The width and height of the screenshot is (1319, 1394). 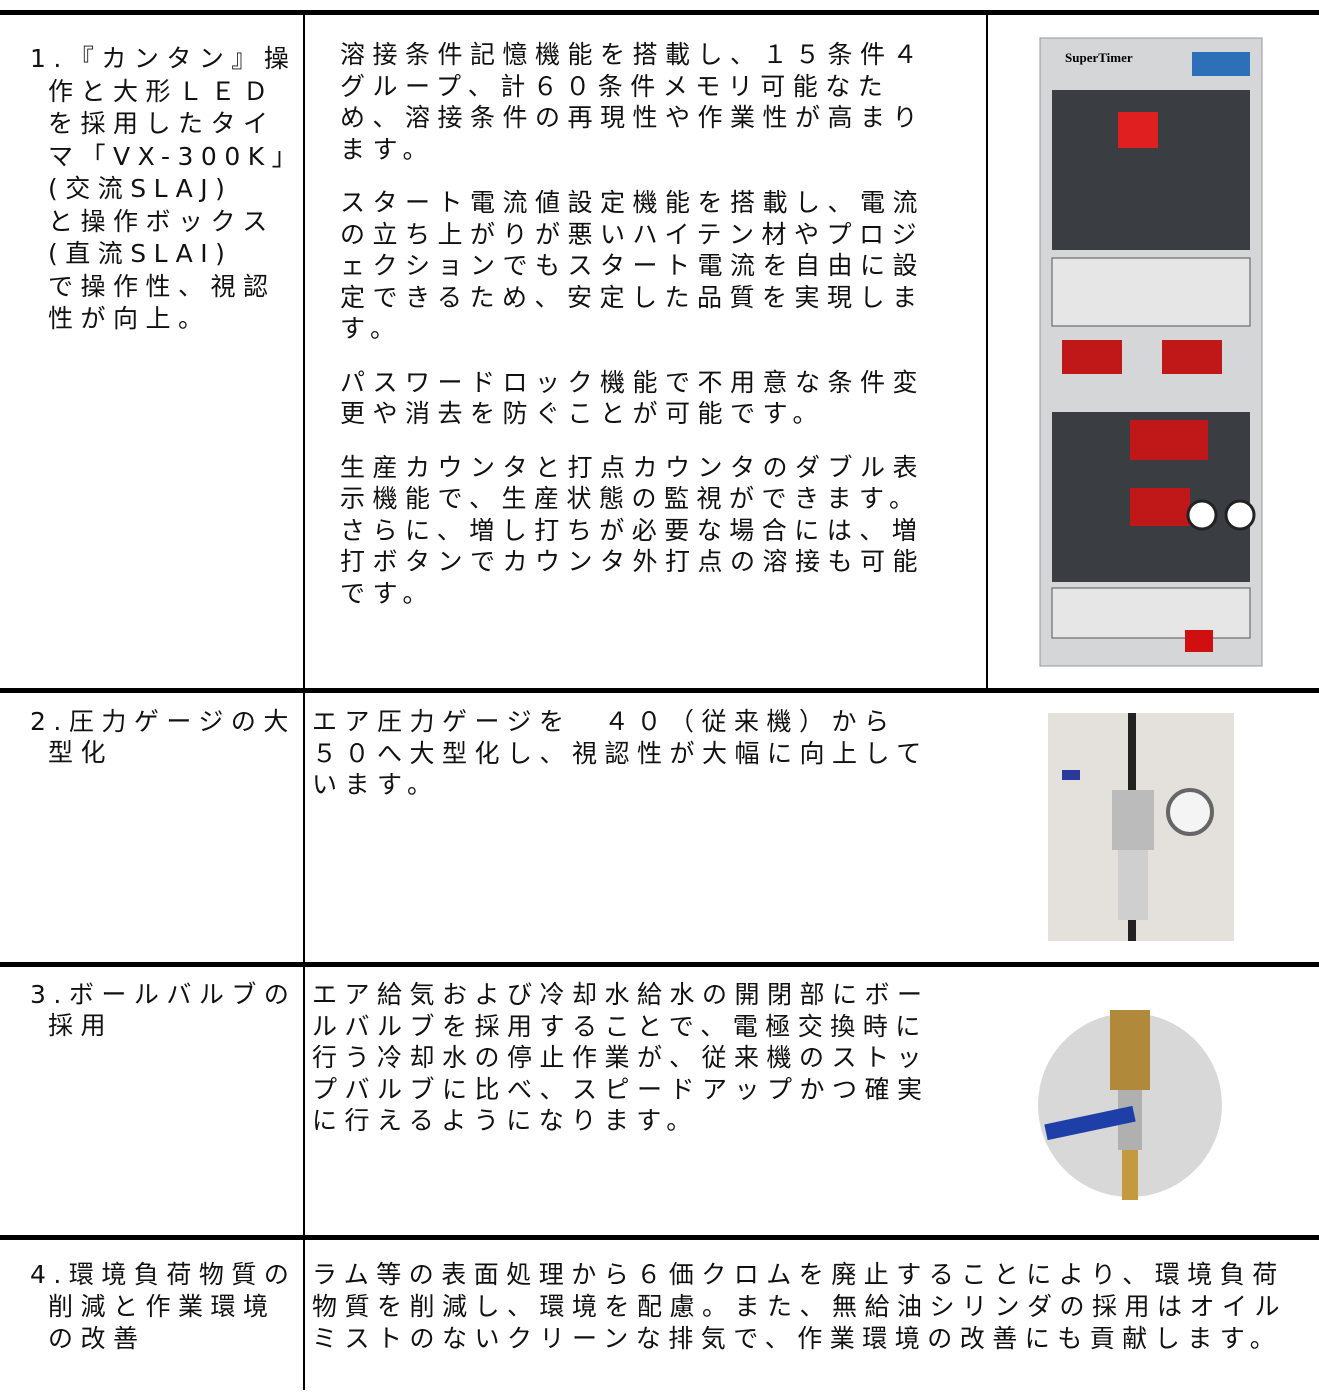 I want to click on row-label: マ「VX-300K」, so click(x=176, y=156).